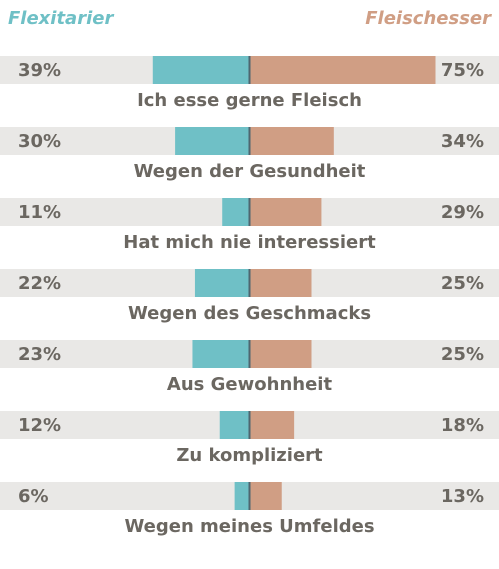  Describe the element at coordinates (249, 242) in the screenshot. I see `category-label: Hat mich nie interessiert` at that location.